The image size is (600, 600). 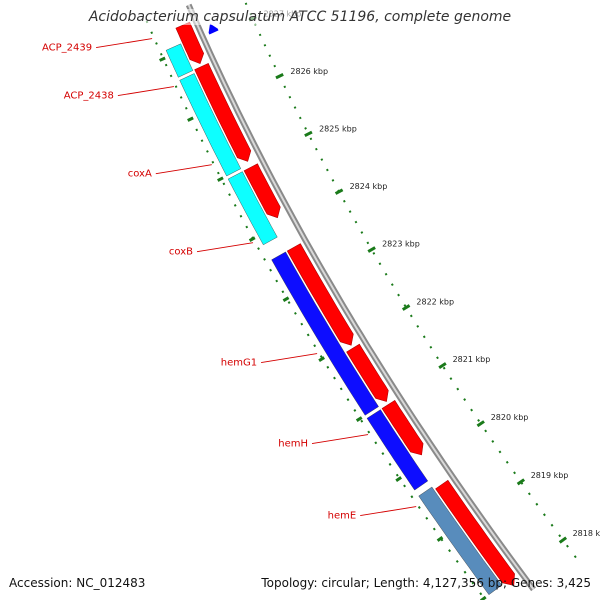 I want to click on small-feature, so click(x=213, y=29).